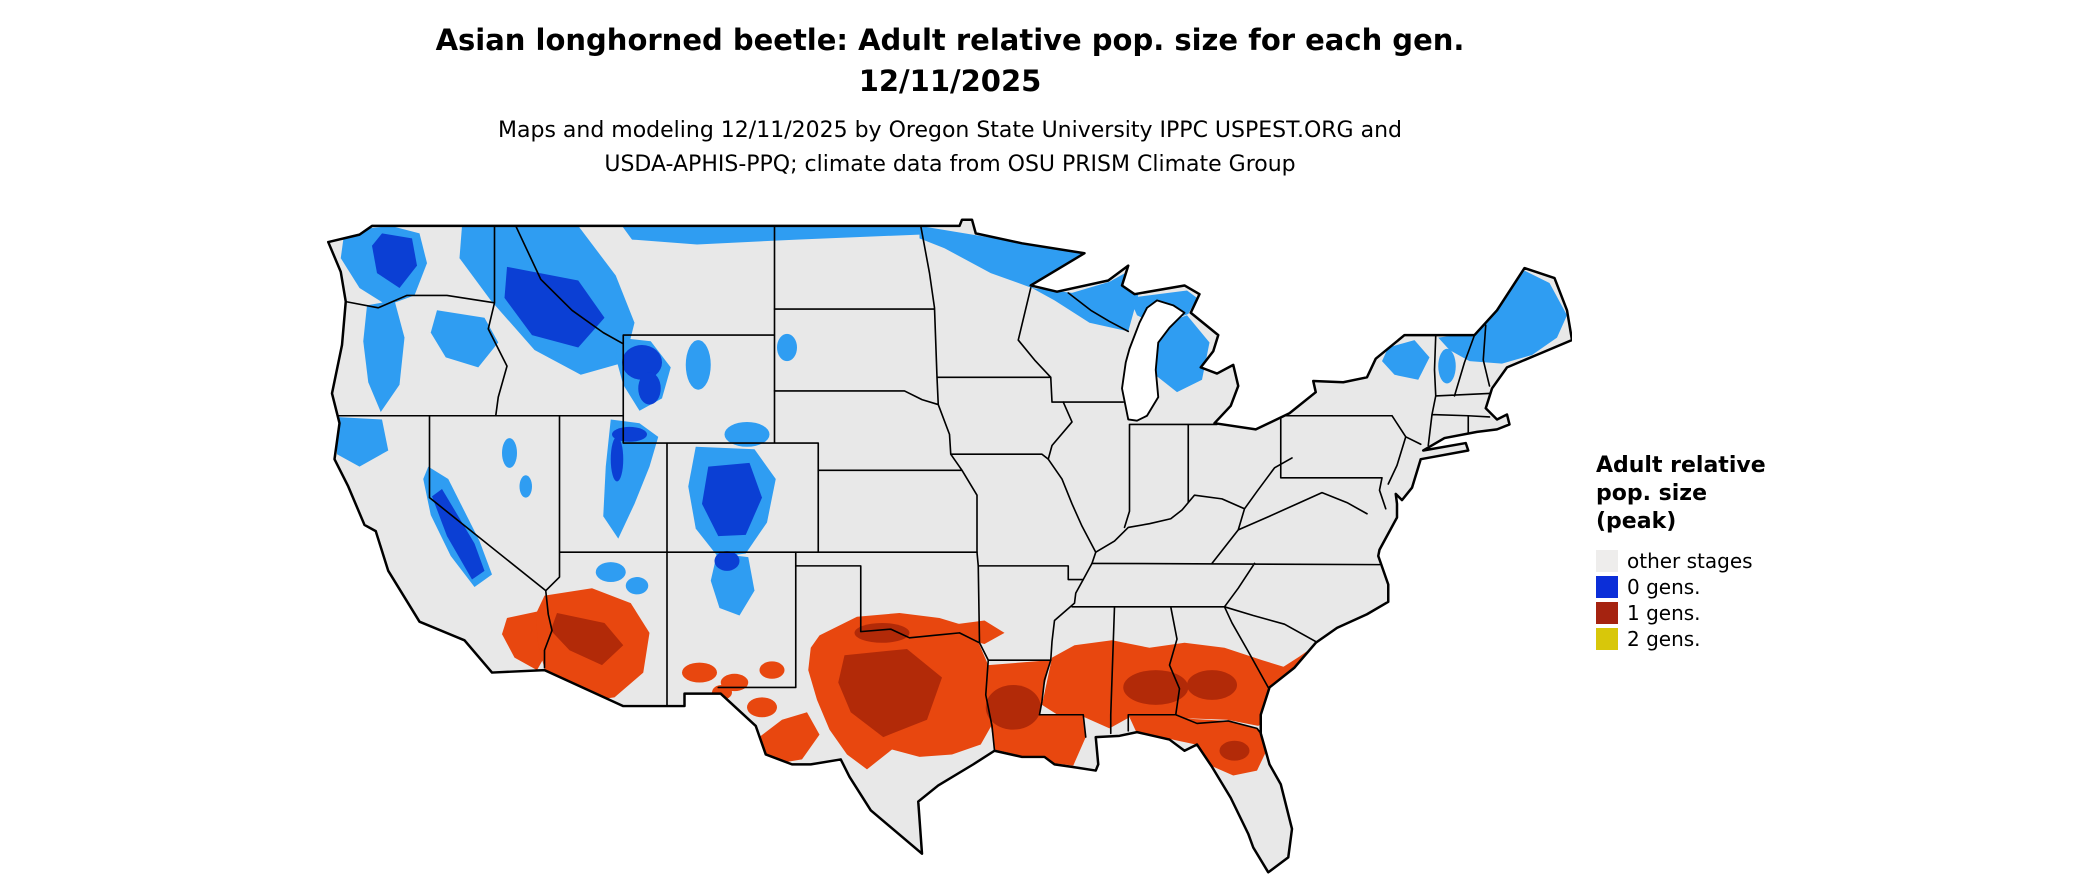  I want to click on legend-item: 2 gens., so click(1721, 639).